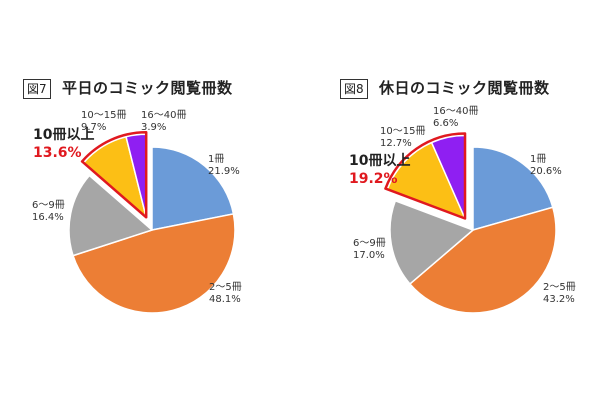 Image resolution: width=610 pixels, height=400 pixels. I want to click on chart-title: 休日のコミック閲覧冊数, so click(464, 88).